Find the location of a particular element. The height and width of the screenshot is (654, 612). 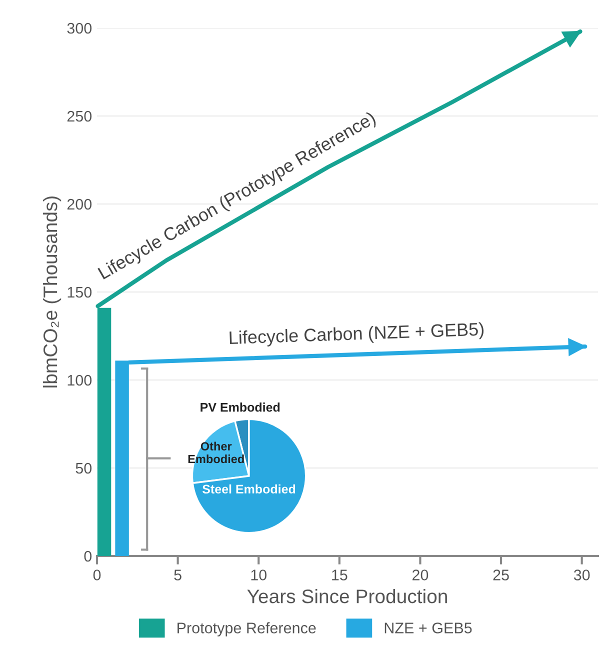

x-tick-label: 30 is located at coordinates (582, 575).